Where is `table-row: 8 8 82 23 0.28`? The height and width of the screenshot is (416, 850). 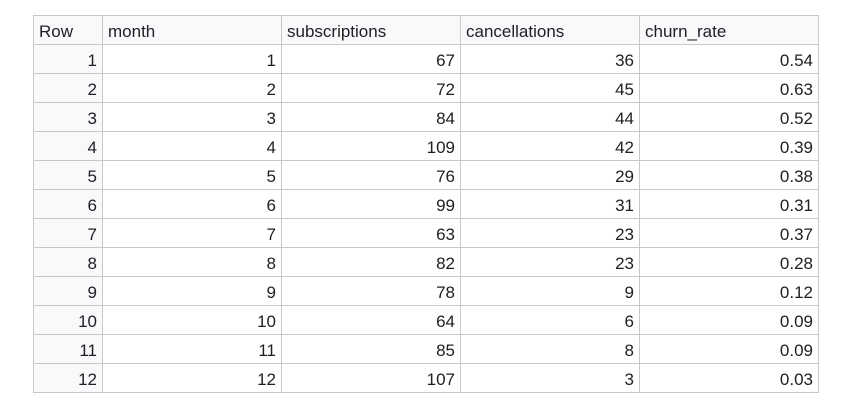 table-row: 8 8 82 23 0.28 is located at coordinates (426, 262).